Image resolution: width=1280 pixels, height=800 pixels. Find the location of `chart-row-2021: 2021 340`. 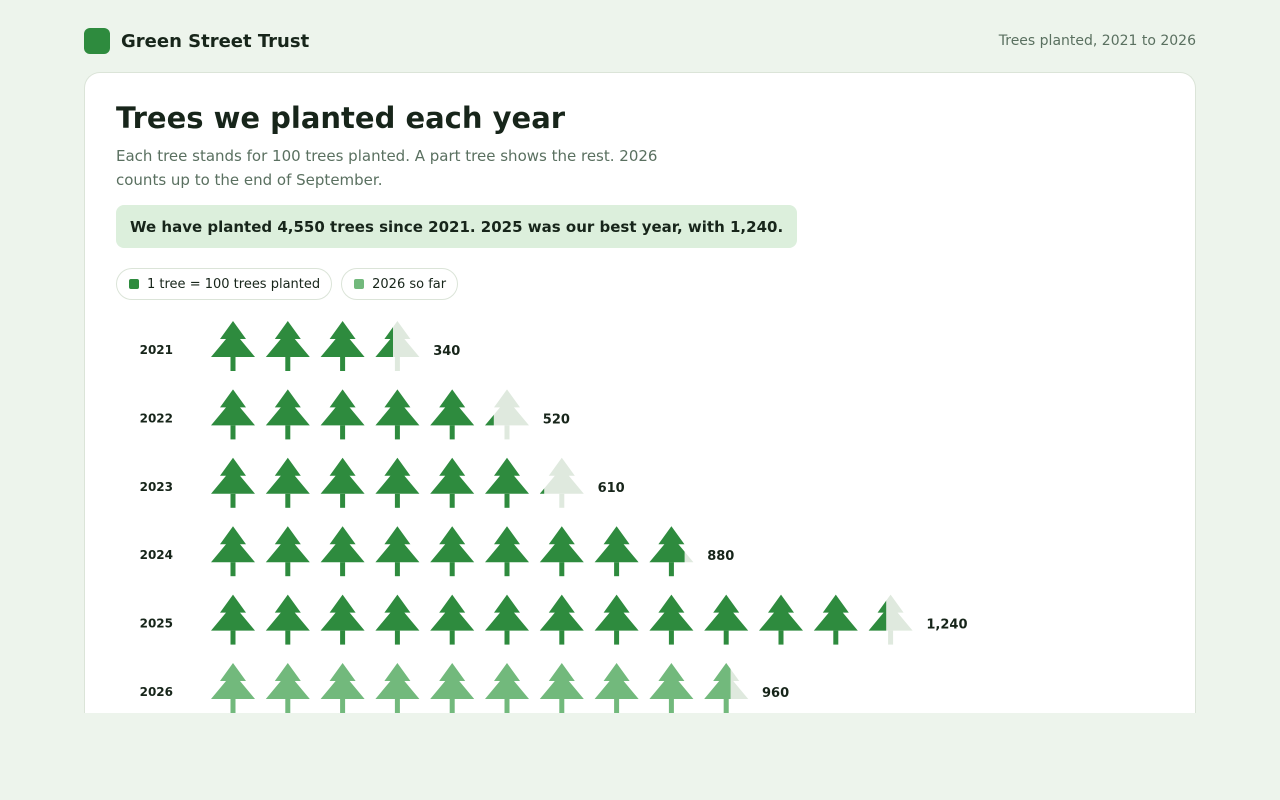

chart-row-2021: 2021 340 is located at coordinates (300, 346).